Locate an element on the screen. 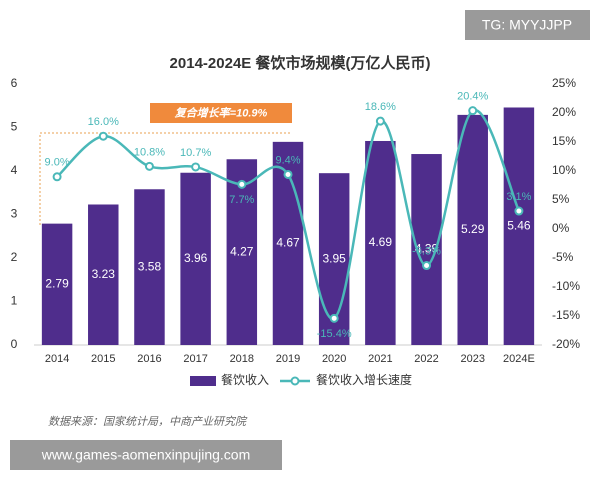 This screenshot has width=600, height=480. y-tick-label: 1 is located at coordinates (14, 301).